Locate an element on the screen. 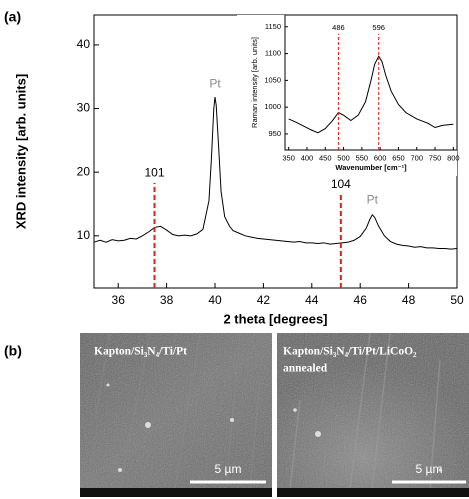 The height and width of the screenshot is (499, 469). panel-label: (a) is located at coordinates (12, 17).